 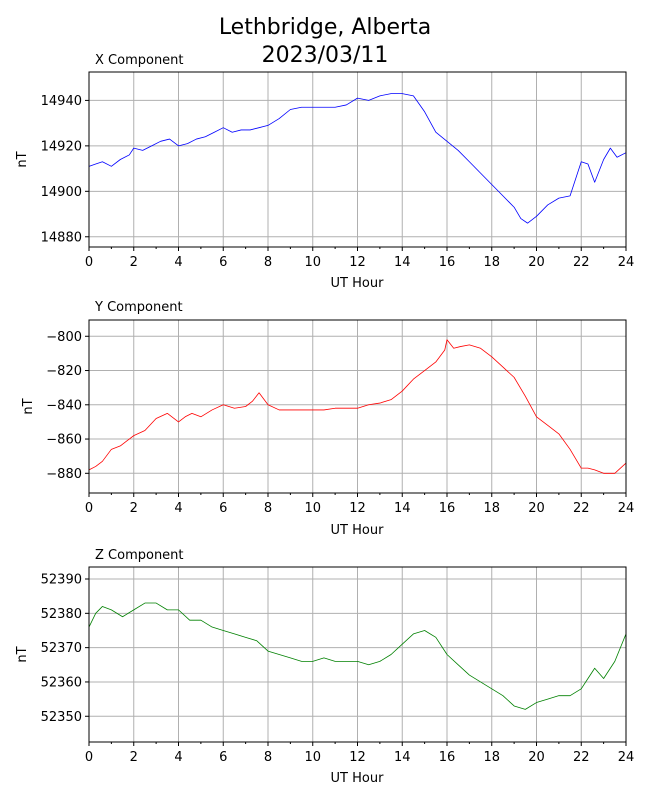 I want to click on z-component-xtick-label: 18, so click(x=491, y=757).